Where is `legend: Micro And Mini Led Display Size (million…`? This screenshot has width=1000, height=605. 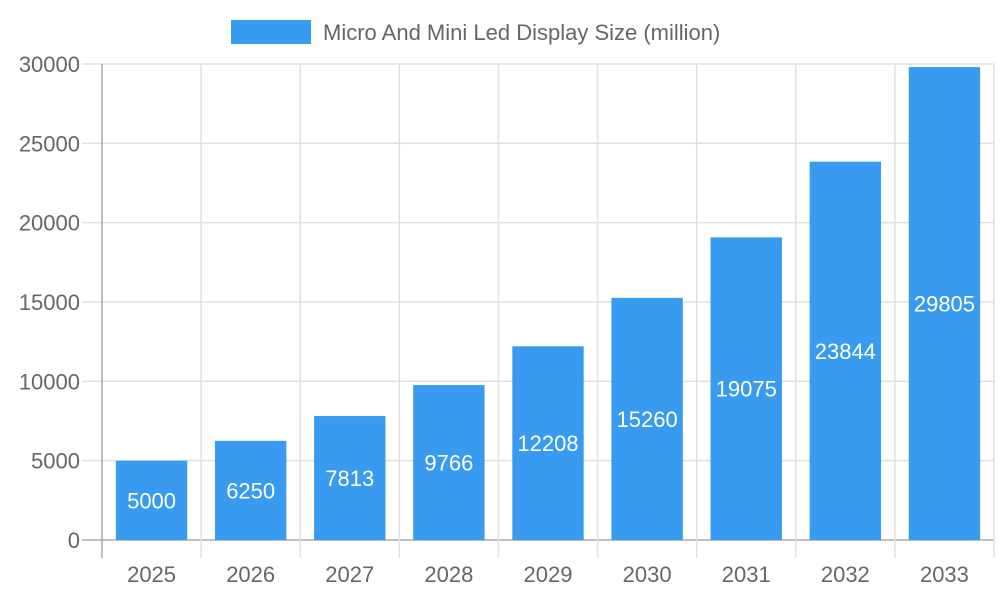
legend: Micro And Mini Led Display Size (million… is located at coordinates (475, 32).